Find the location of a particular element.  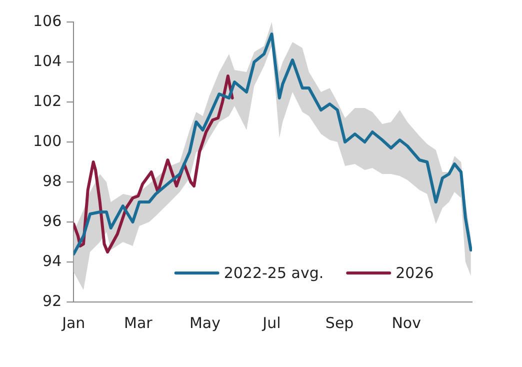

y-tick-label: 100 is located at coordinates (47, 141).